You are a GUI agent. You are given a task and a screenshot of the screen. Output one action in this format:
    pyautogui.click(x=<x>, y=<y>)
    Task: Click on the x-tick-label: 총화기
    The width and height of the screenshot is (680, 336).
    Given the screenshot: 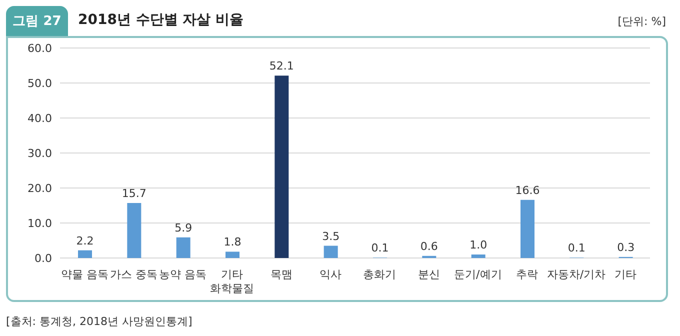 What is the action you would take?
    pyautogui.click(x=379, y=274)
    